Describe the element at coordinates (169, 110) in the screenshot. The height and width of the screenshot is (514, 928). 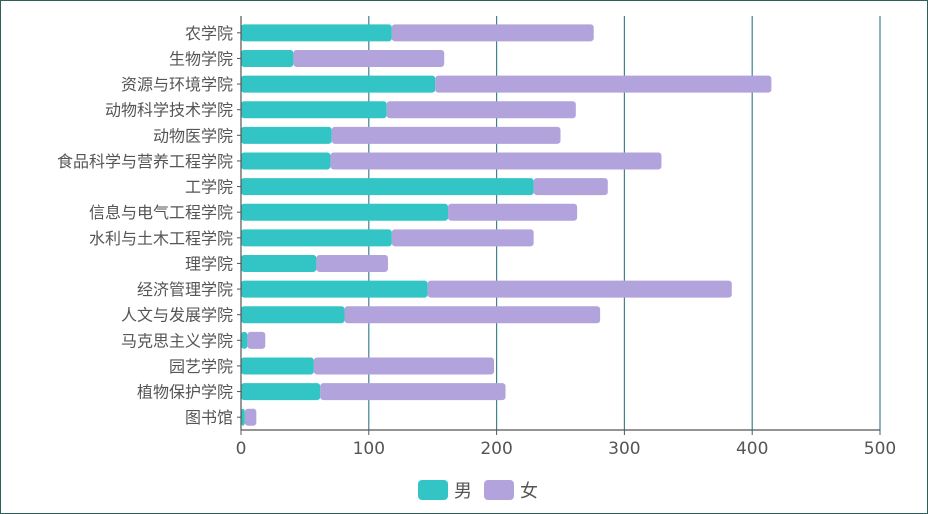
I see `y-category-label: 动物科学技术学院` at that location.